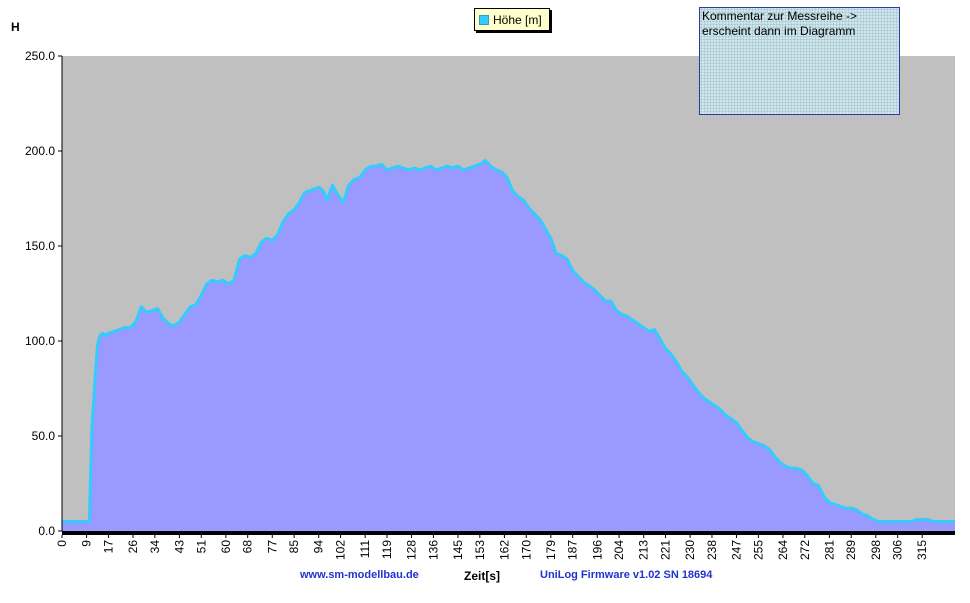  Describe the element at coordinates (551, 550) in the screenshot. I see `x-tick-label: 179` at that location.